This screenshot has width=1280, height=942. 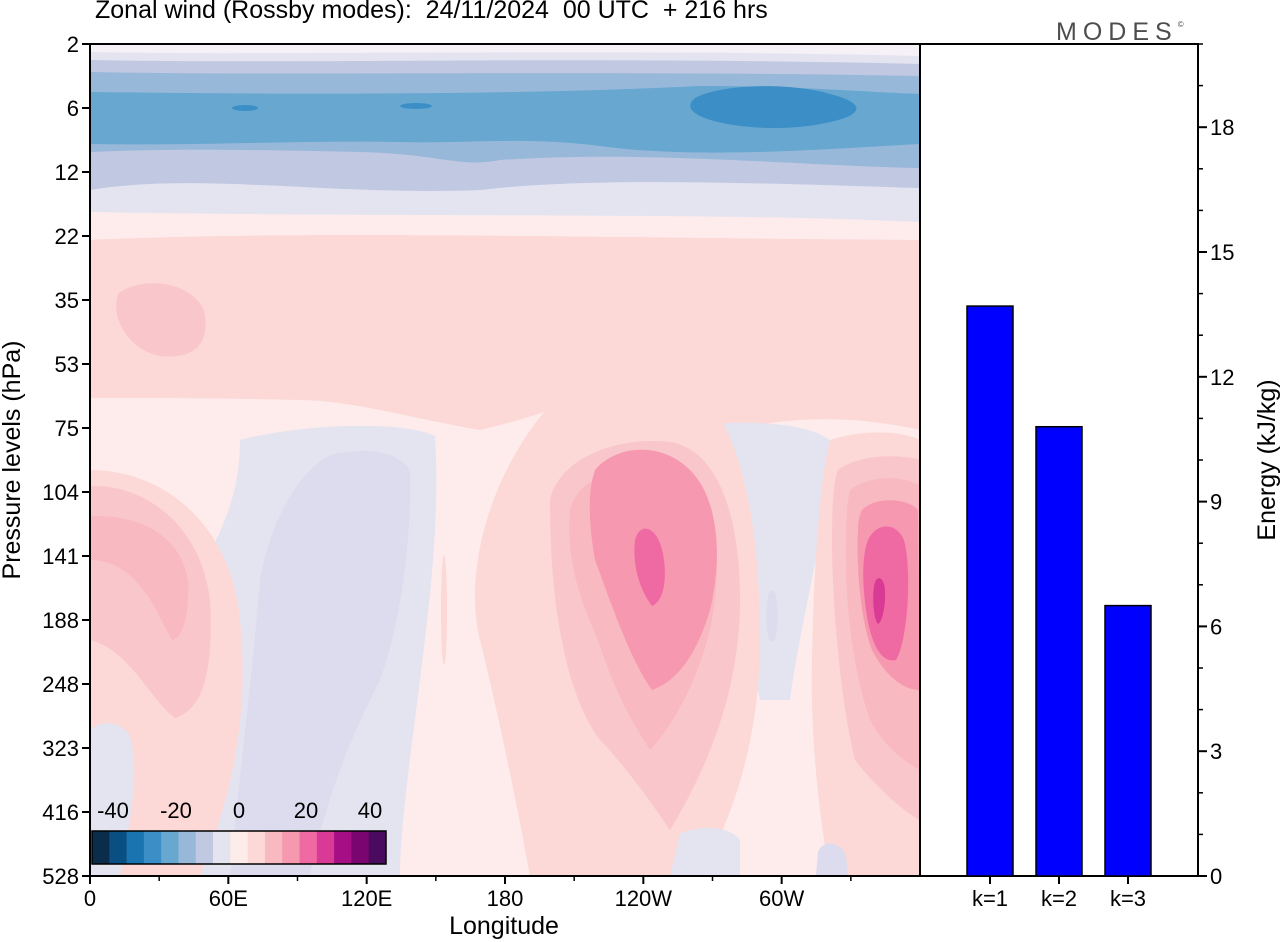 What do you see at coordinates (67, 236) in the screenshot?
I see `y-tick-label: 22` at bounding box center [67, 236].